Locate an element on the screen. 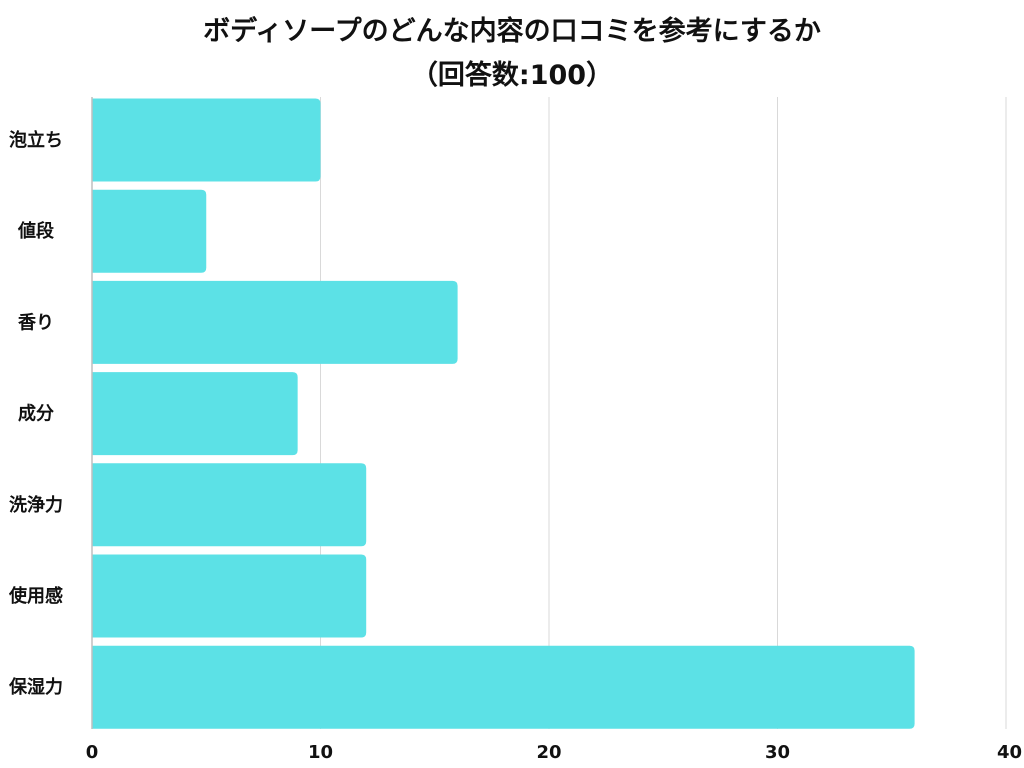 The height and width of the screenshot is (768, 1024). category-label-1: 泡立ち is located at coordinates (36, 140).